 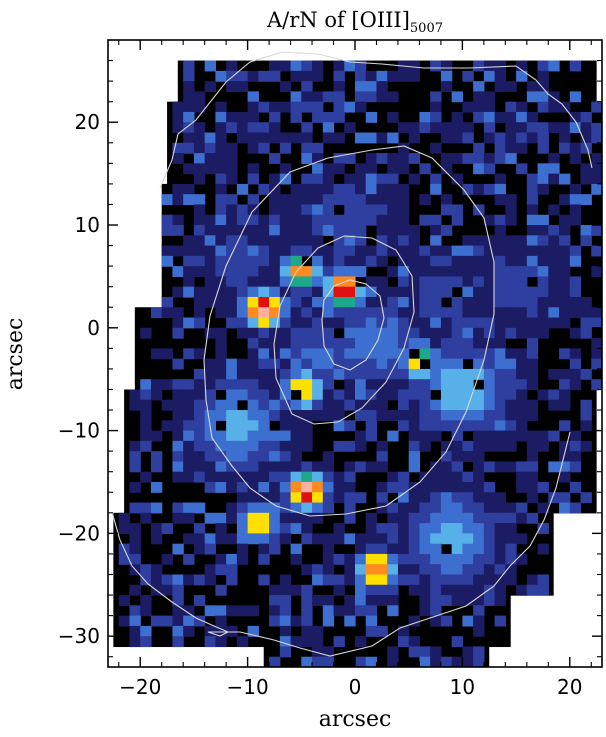 I want to click on footprint-row, so click(x=384, y=107).